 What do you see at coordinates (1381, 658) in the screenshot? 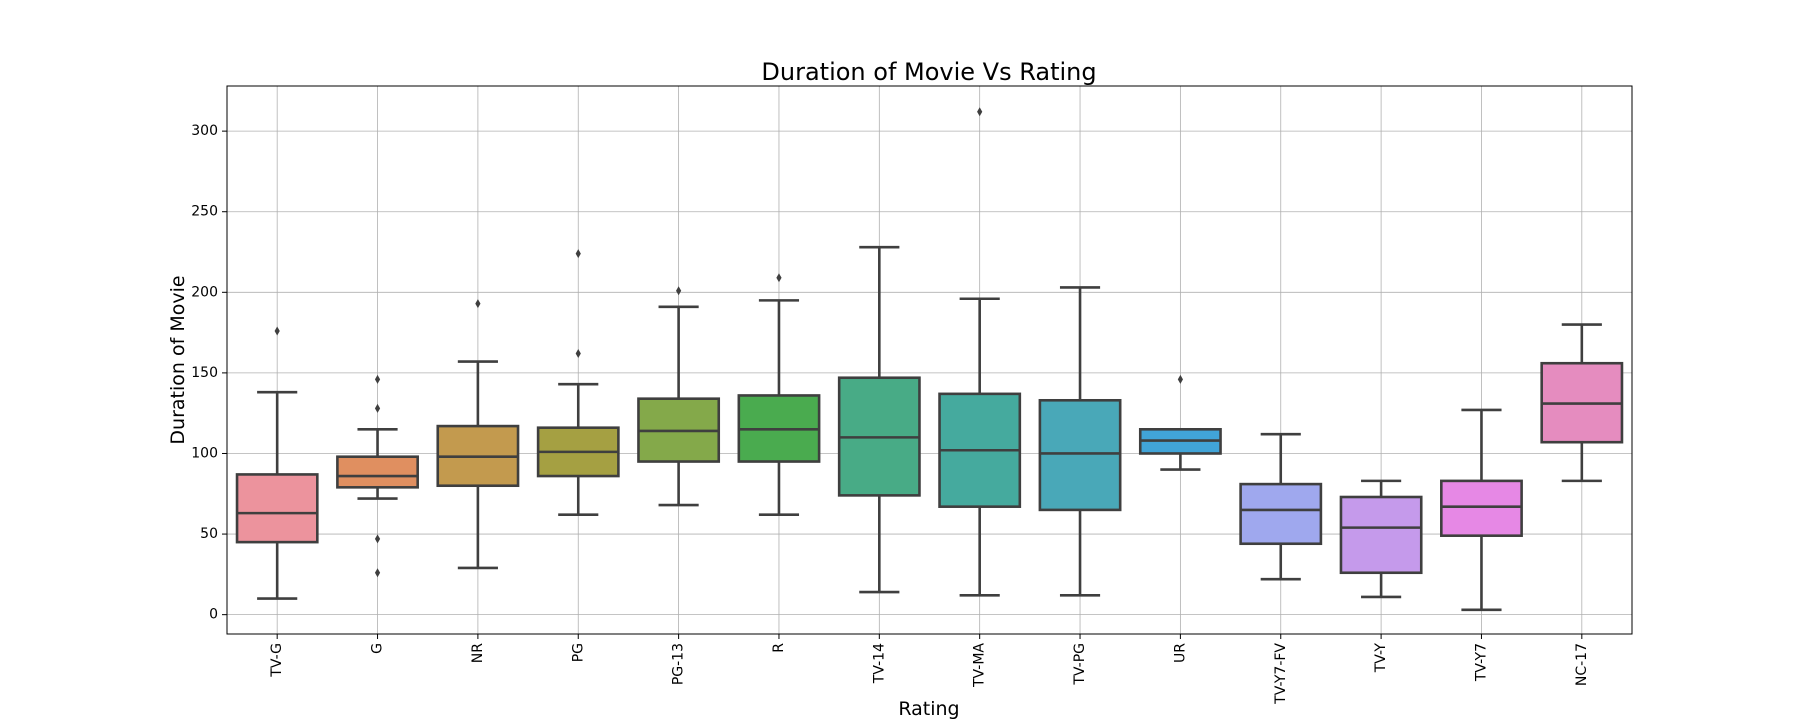
I see `x-tick-label: TV-Y` at bounding box center [1381, 658].